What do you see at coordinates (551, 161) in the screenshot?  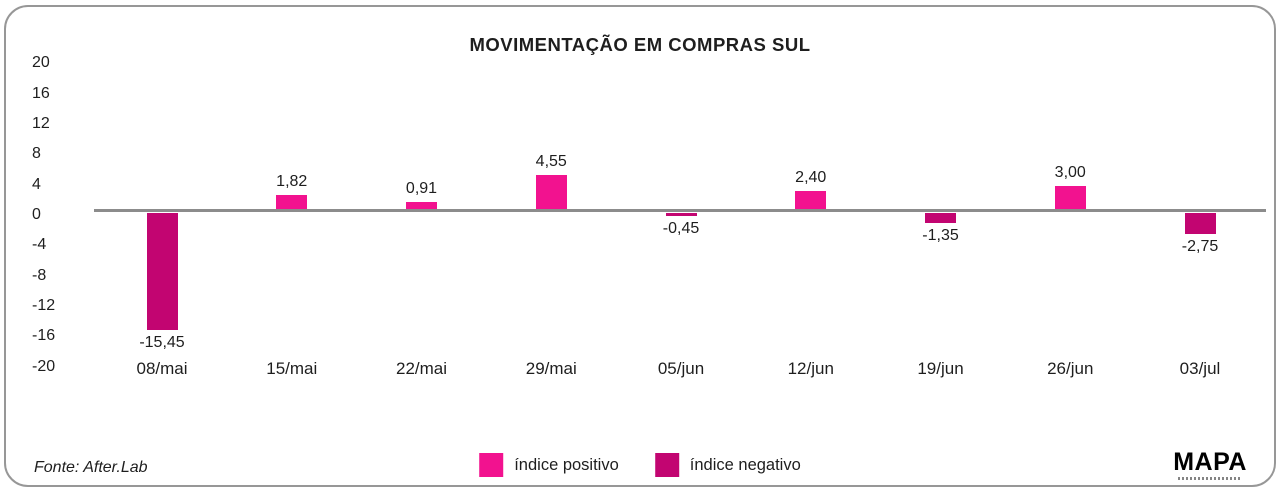 I see `bar-value-label: 4,55` at bounding box center [551, 161].